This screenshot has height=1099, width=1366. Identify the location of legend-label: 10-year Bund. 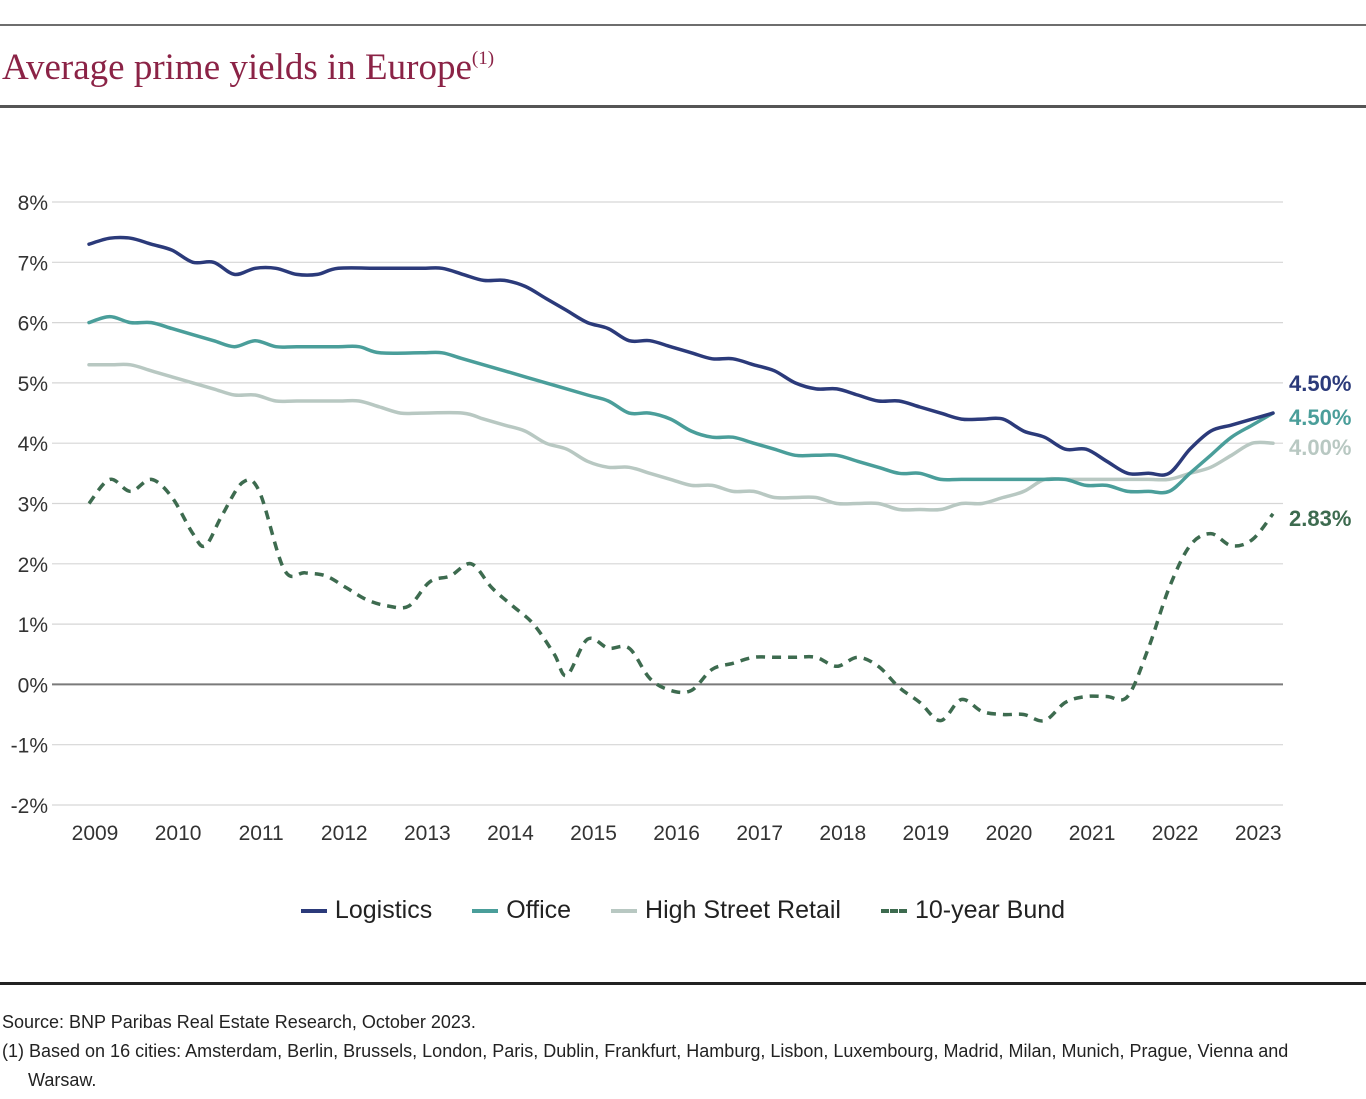
(990, 909).